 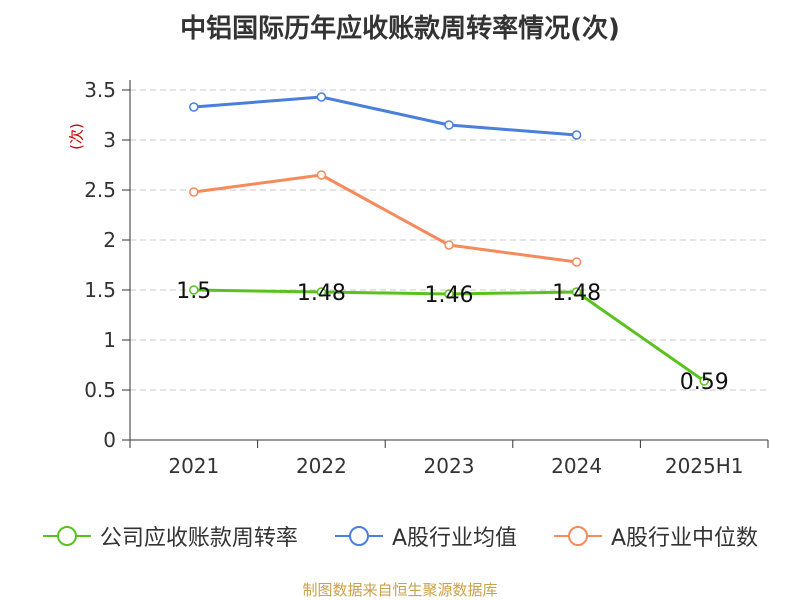 I want to click on legend: 公司应收账款周转率 A股行业均值 A股行业中位数, so click(x=400, y=536).